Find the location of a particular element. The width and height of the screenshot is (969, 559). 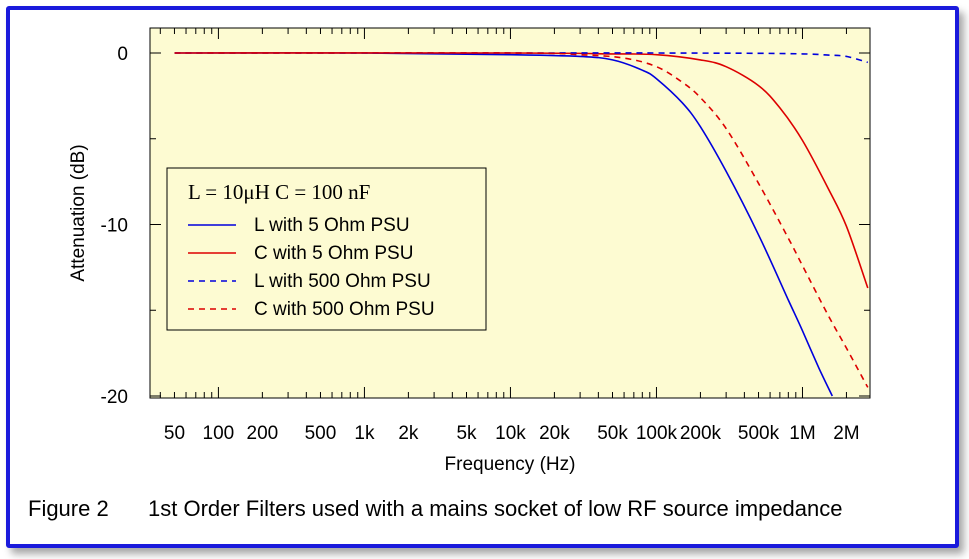

x-tick-label: 100 is located at coordinates (219, 433).